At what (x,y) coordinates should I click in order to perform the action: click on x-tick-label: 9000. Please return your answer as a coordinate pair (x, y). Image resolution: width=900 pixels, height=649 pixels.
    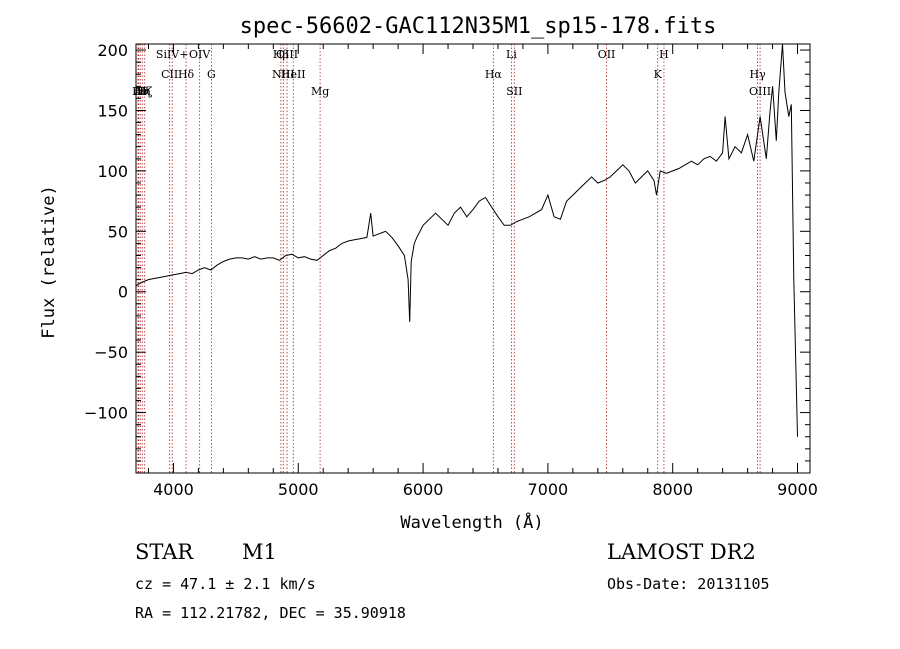
    Looking at the image, I should click on (797, 489).